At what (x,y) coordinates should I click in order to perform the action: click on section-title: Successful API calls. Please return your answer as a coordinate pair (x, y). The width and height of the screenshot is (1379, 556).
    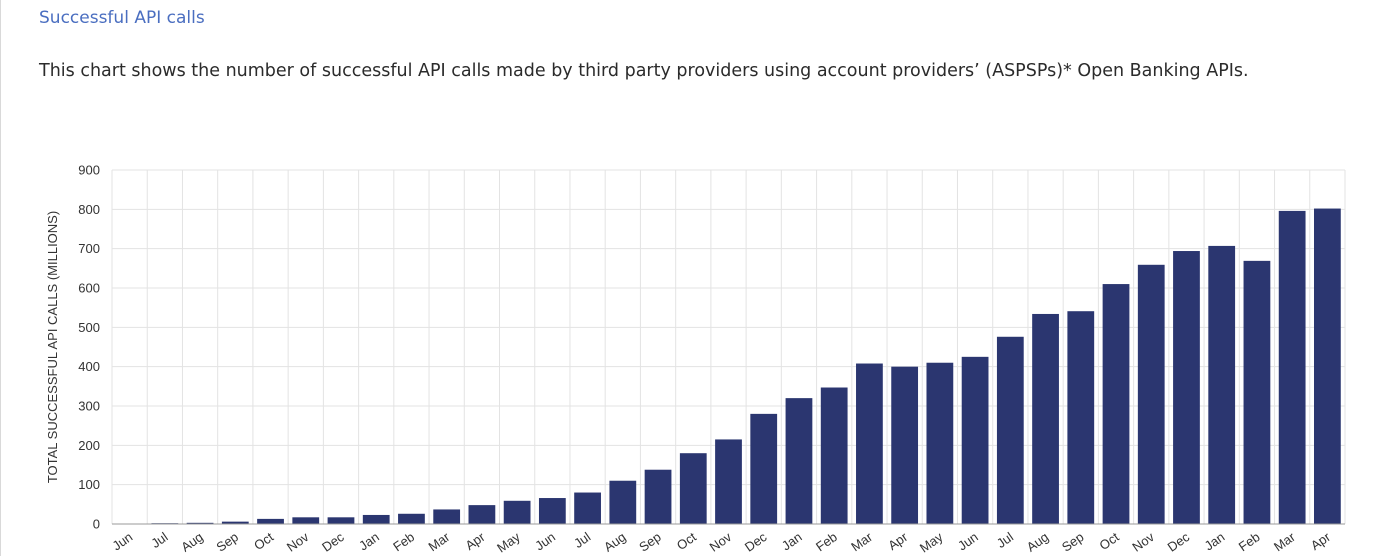
    Looking at the image, I should click on (122, 18).